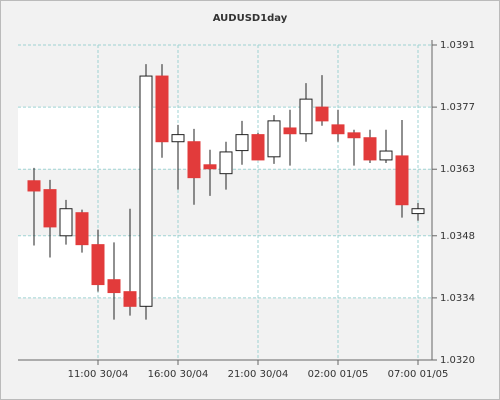  I want to click on x-tick-label: 21:00 30/04, so click(258, 374).